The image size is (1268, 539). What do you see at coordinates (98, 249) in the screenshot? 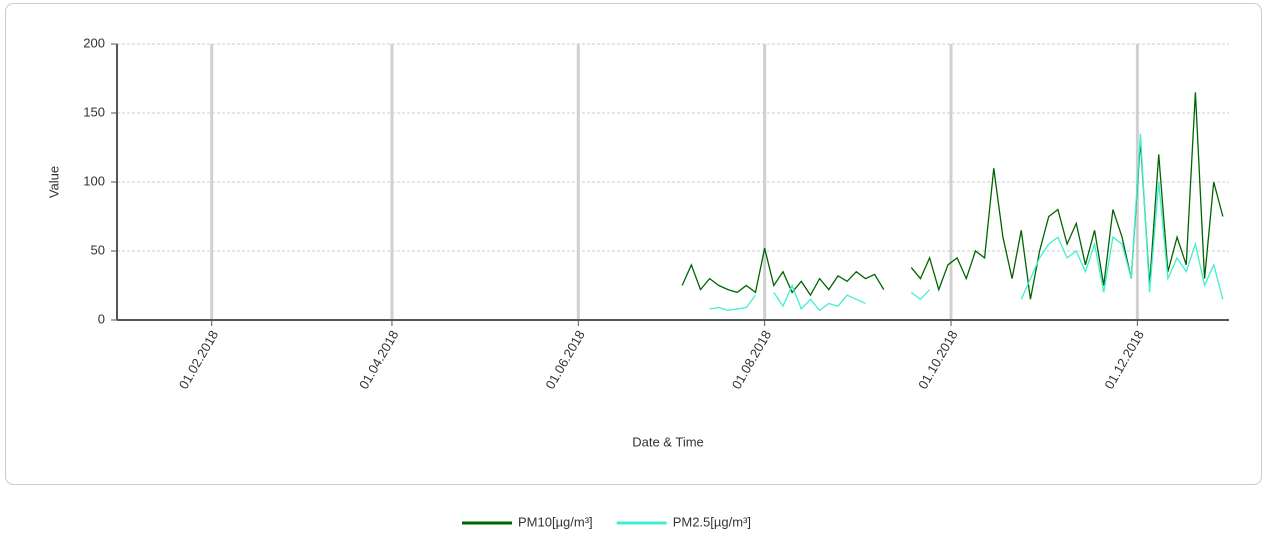
I see `y-tick-label: 50` at bounding box center [98, 249].